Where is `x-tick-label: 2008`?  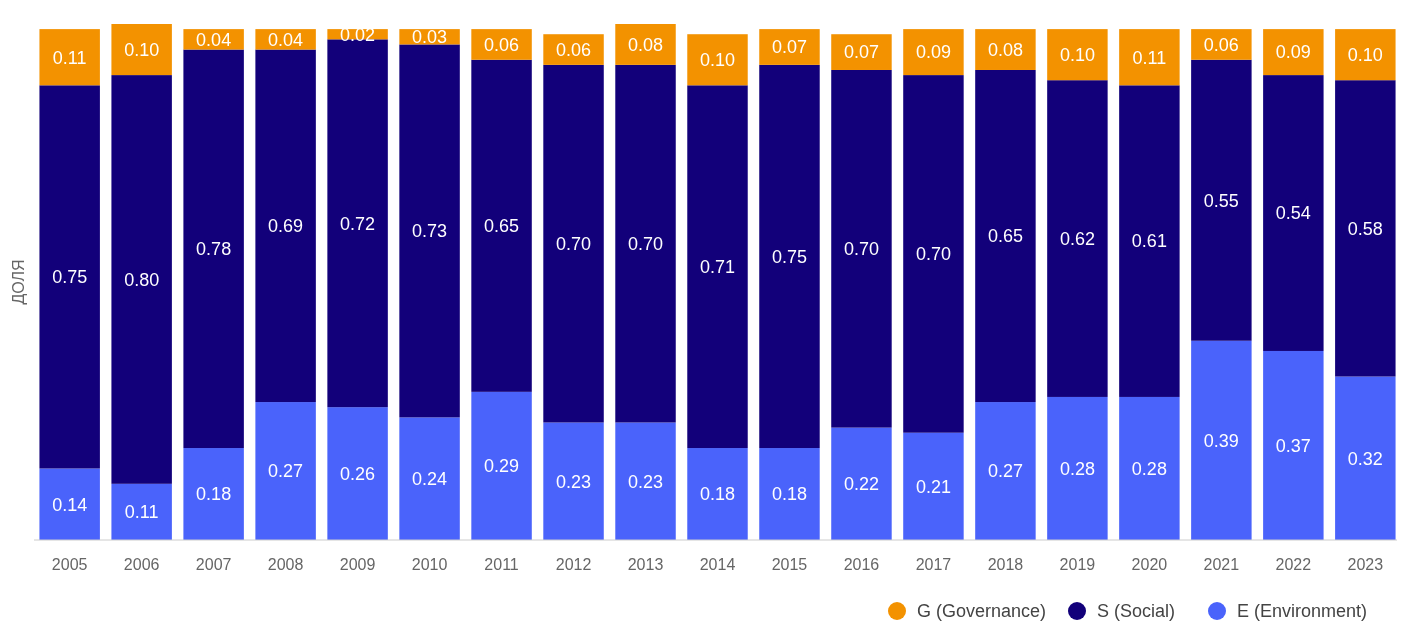 x-tick-label: 2008 is located at coordinates (285, 564).